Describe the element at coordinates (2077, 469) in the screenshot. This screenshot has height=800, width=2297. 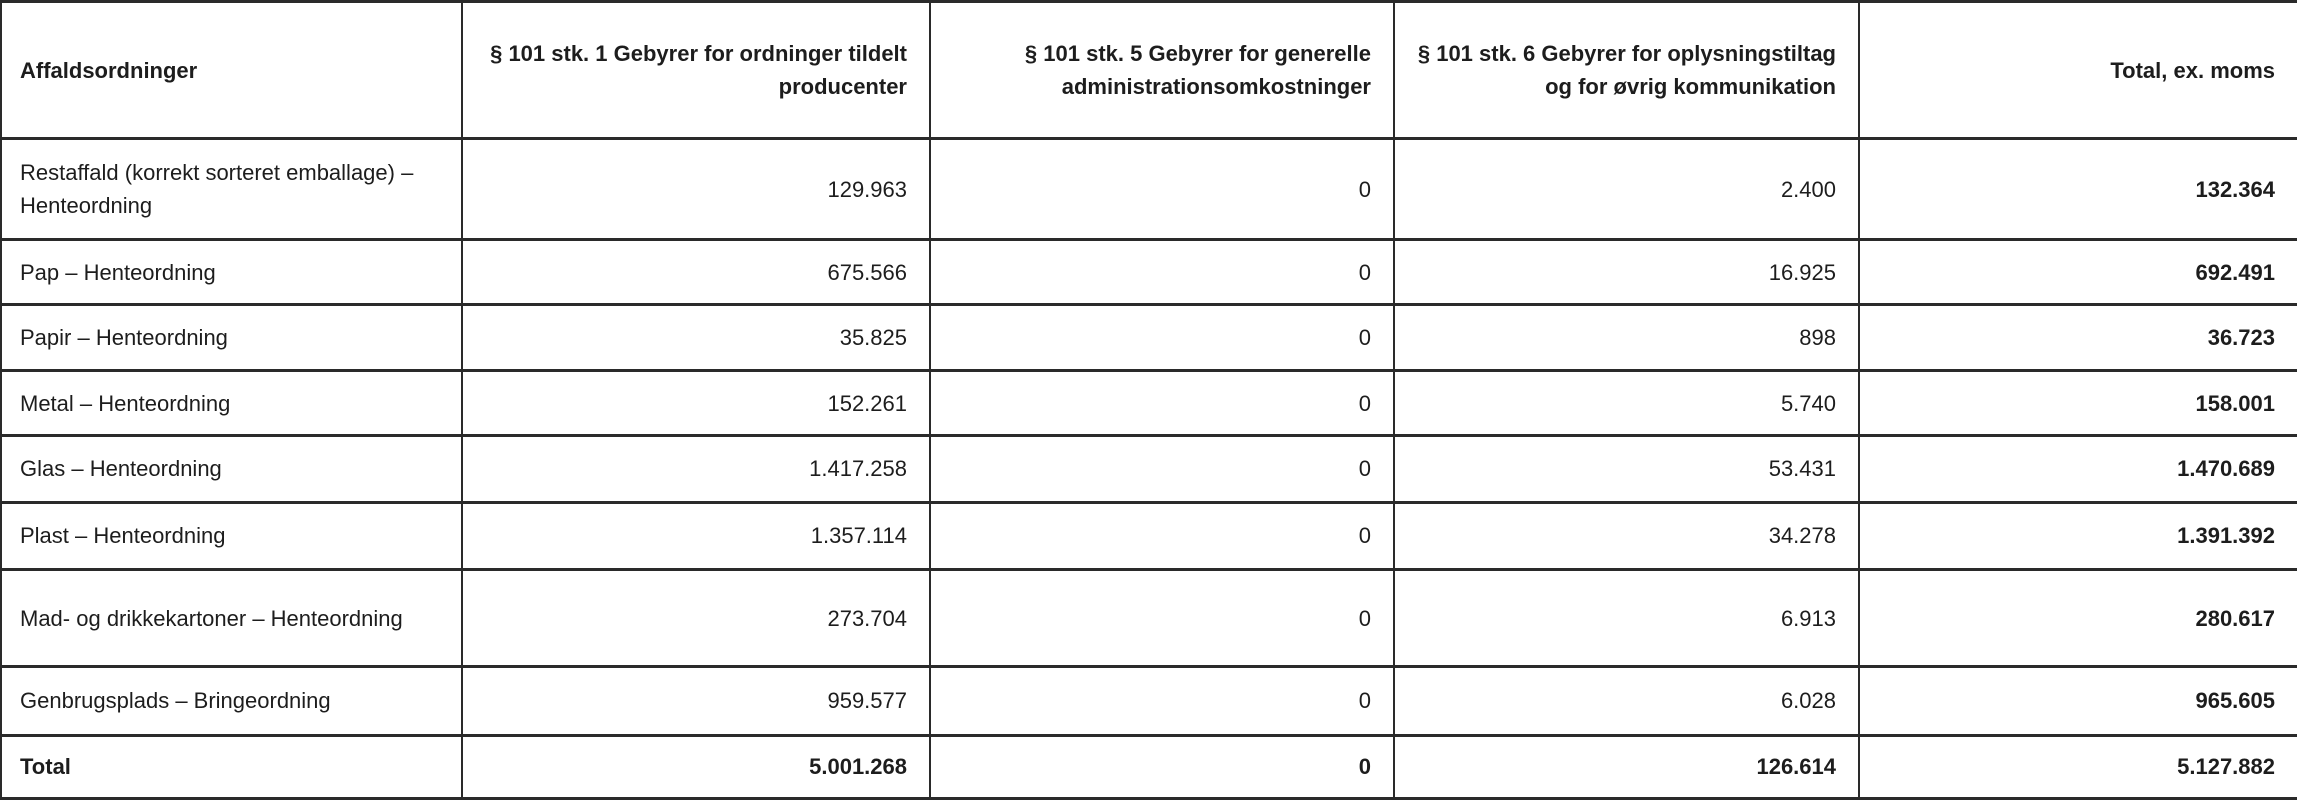
I see `total-value-cell: 1.470.689` at that location.